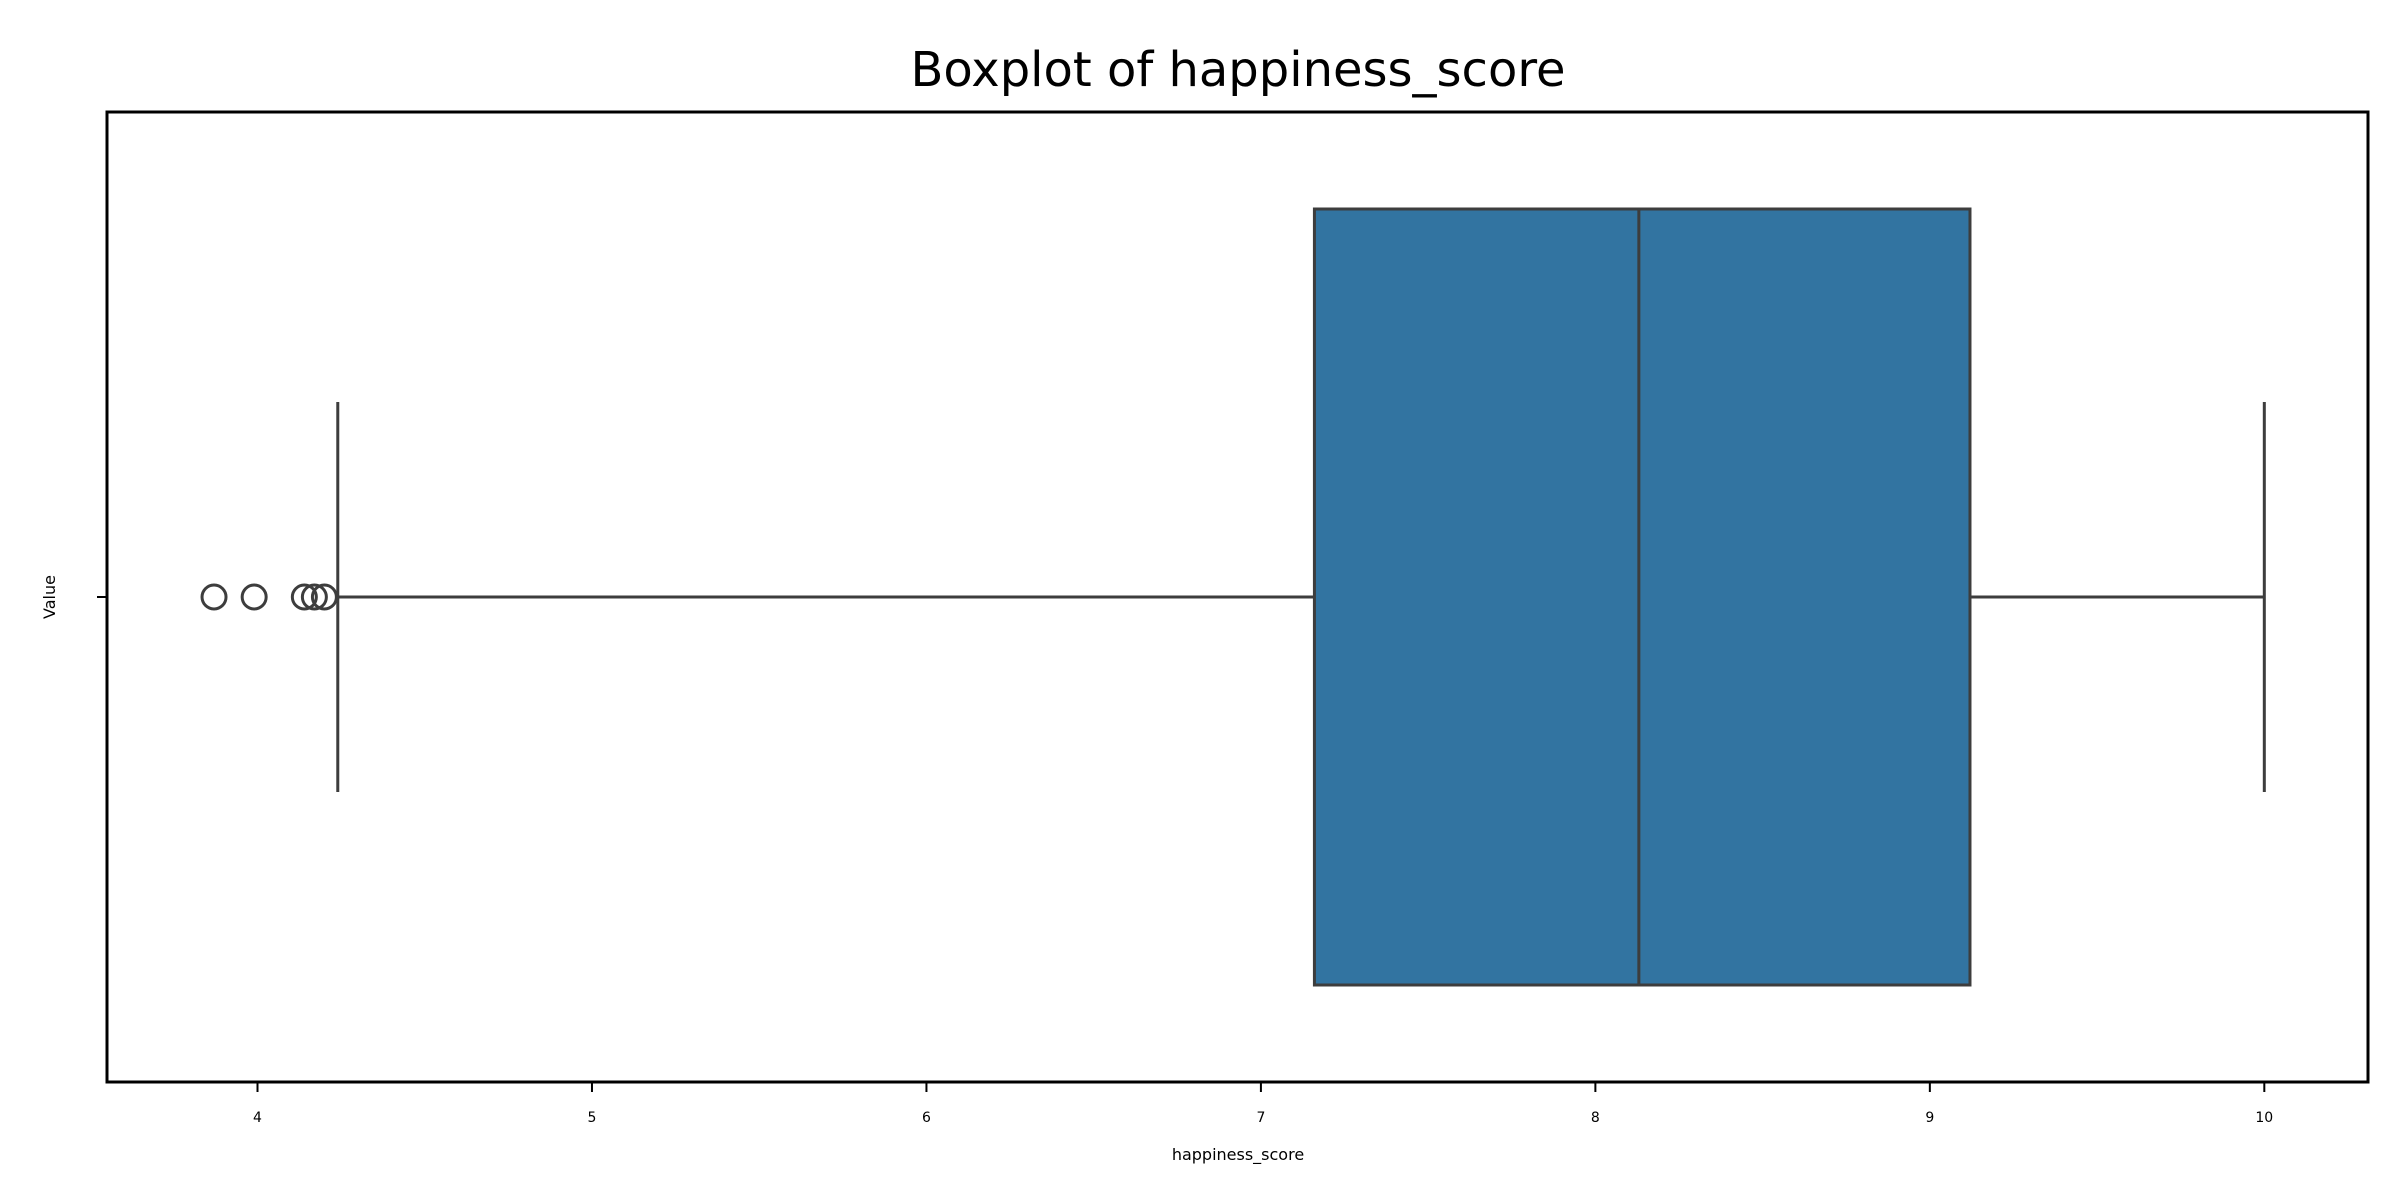  Describe the element at coordinates (257, 1118) in the screenshot. I see `x-tick-label: 4` at that location.